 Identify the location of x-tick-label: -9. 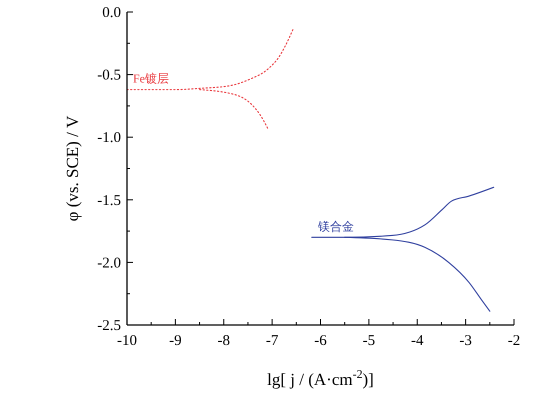
(175, 341).